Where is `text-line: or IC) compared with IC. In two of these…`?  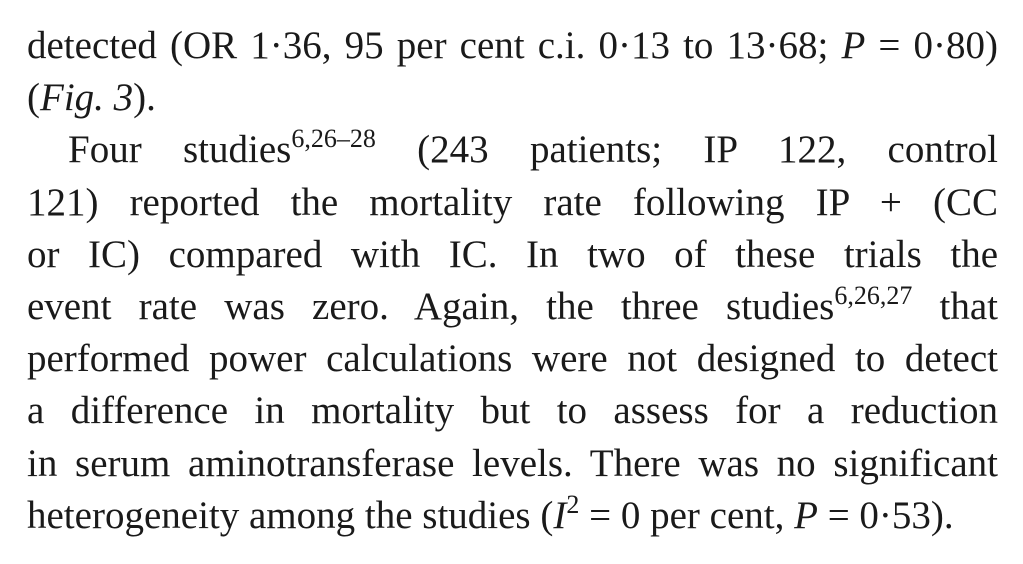
text-line: or IC) compared with IC. In two of these… is located at coordinates (512, 254).